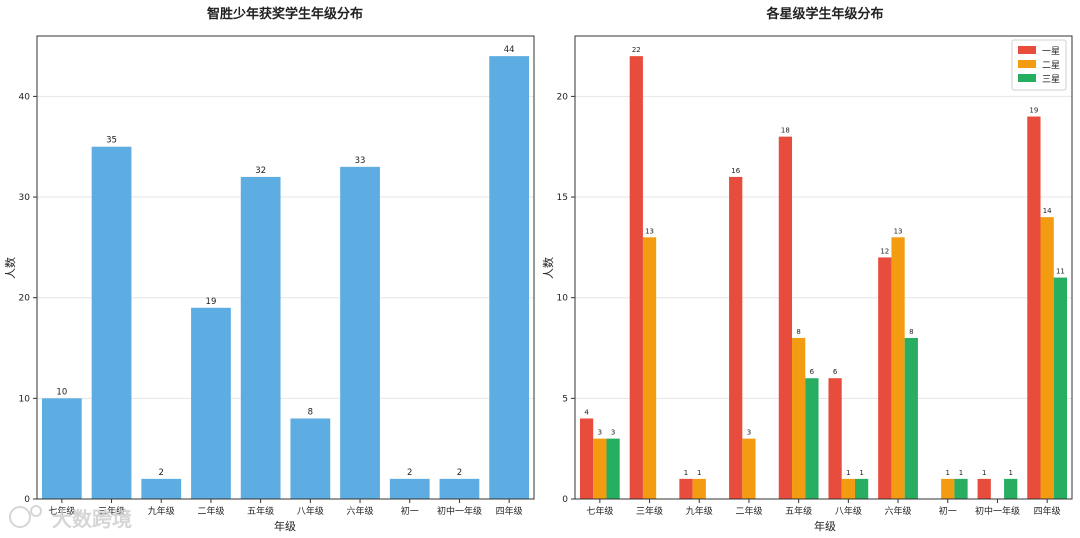 The image size is (1080, 538). What do you see at coordinates (1033, 111) in the screenshot?
I see `data-label: 19` at bounding box center [1033, 111].